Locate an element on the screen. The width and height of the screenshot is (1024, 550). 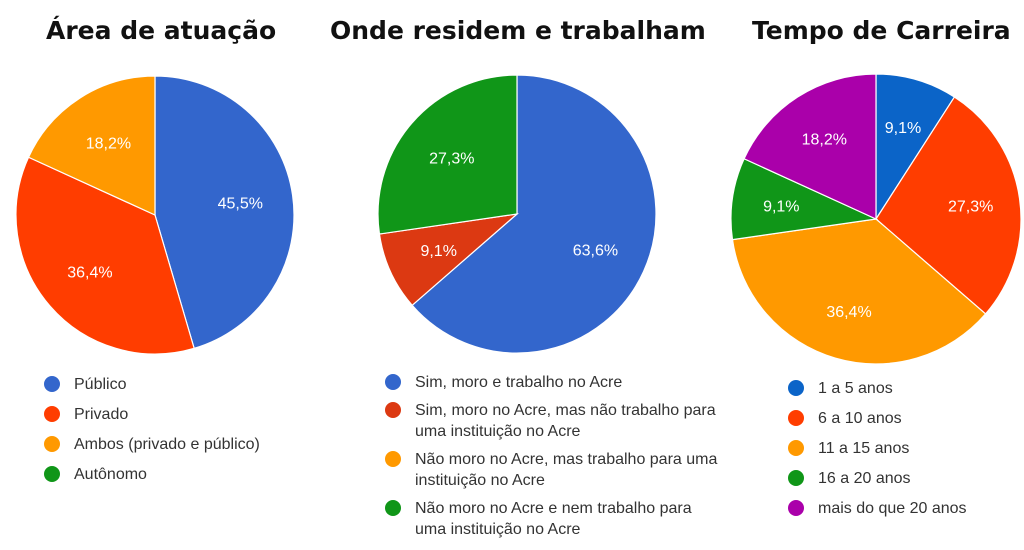
legend-item-area-de-atuacao-2: Ambos (privado e público) is located at coordinates (189, 444).